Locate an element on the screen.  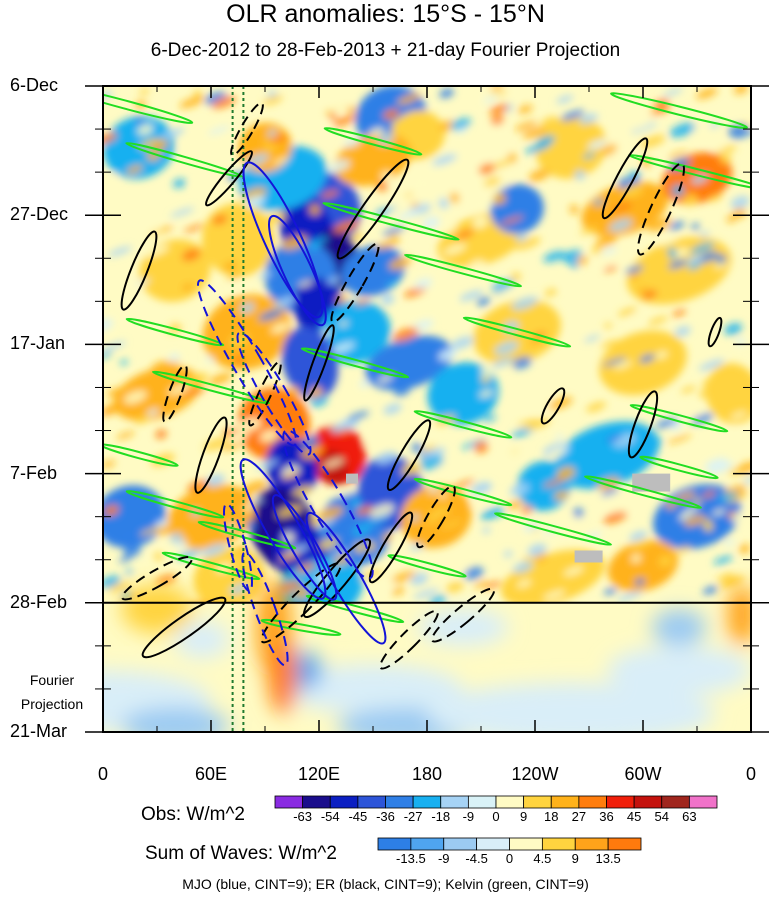
waves-colorbar-tick-label: -9 is located at coordinates (443, 858).